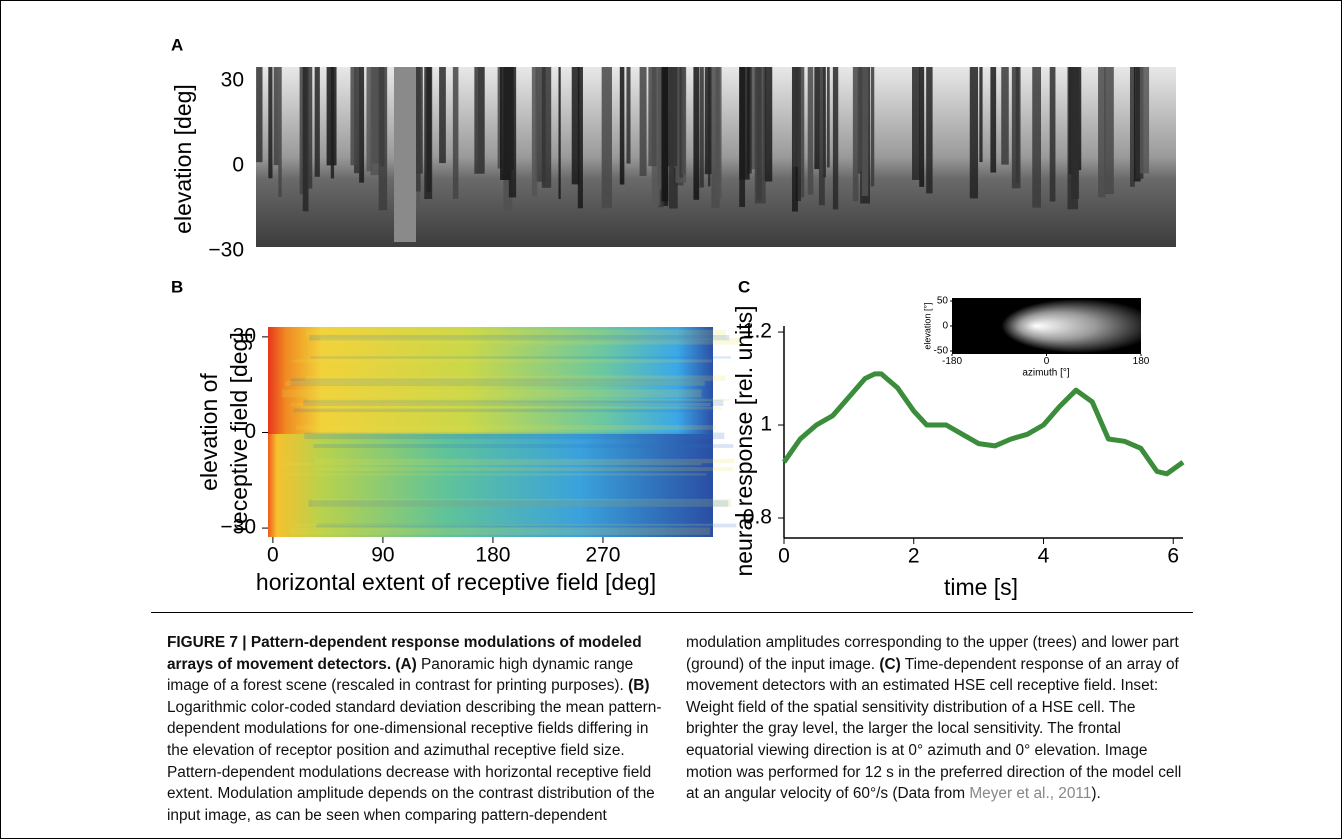 This screenshot has width=1342, height=839. Describe the element at coordinates (981, 587) in the screenshot. I see `x-axis-label: time [s]` at that location.